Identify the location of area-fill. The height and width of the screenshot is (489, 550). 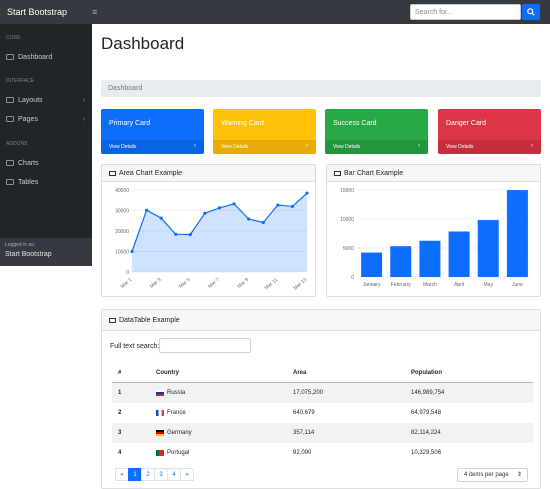
(219, 232).